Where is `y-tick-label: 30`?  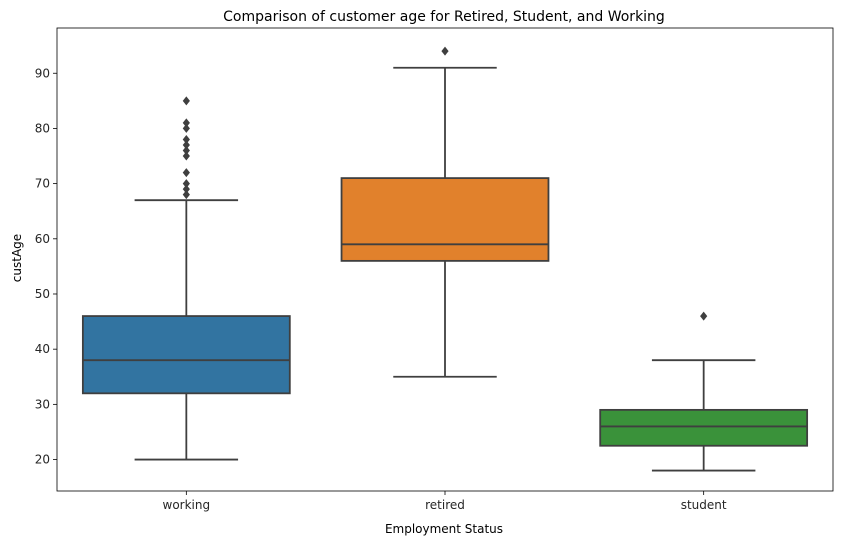
y-tick-label: 30 is located at coordinates (42, 404).